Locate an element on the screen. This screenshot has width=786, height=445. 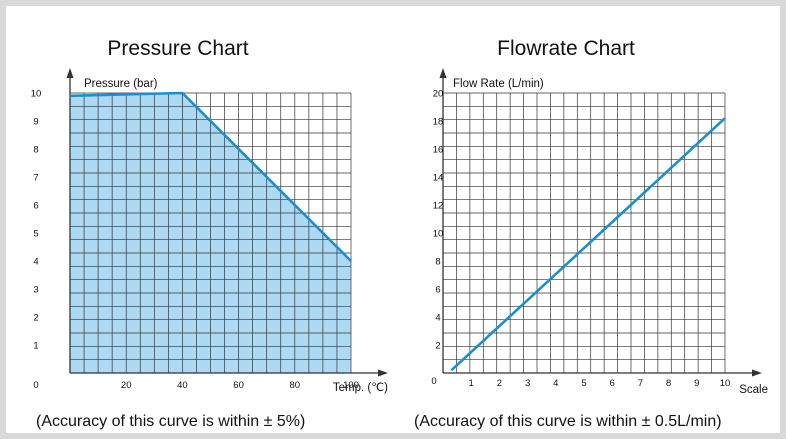
x-tick-label: 3 is located at coordinates (527, 383).